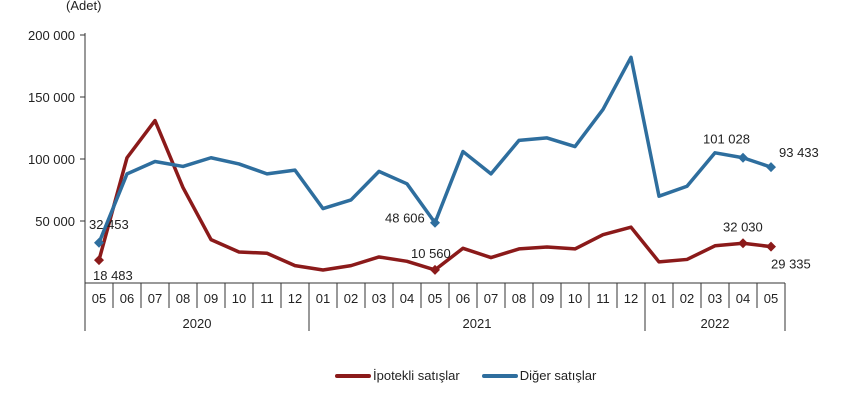 Image resolution: width=850 pixels, height=400 pixels. Describe the element at coordinates (405, 218) in the screenshot. I see `data-label: 48 606` at that location.